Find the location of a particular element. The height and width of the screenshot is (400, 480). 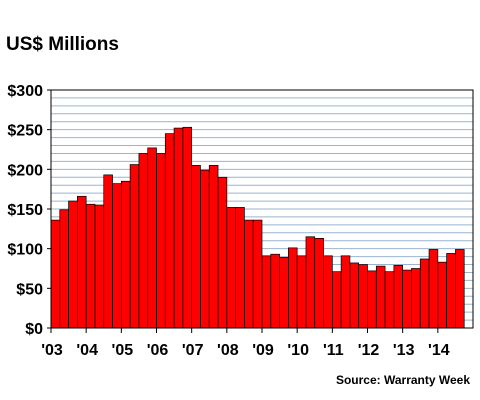

x-tick-label: '04 is located at coordinates (87, 350).